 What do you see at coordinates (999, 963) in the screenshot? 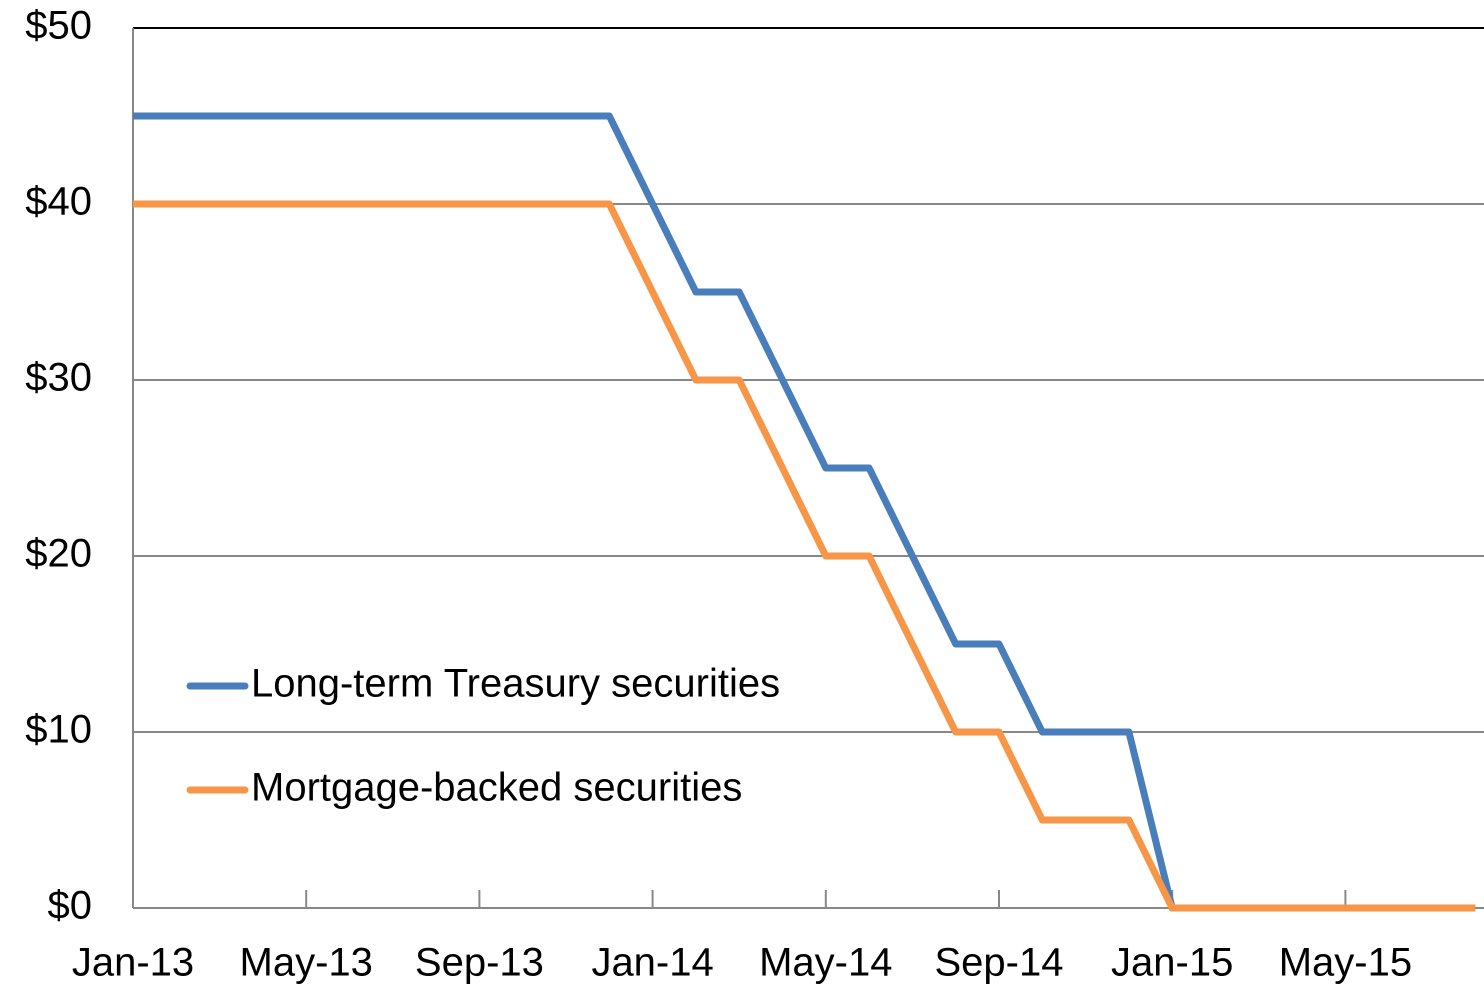
I see `x-tick-label: Sep-14` at bounding box center [999, 963].